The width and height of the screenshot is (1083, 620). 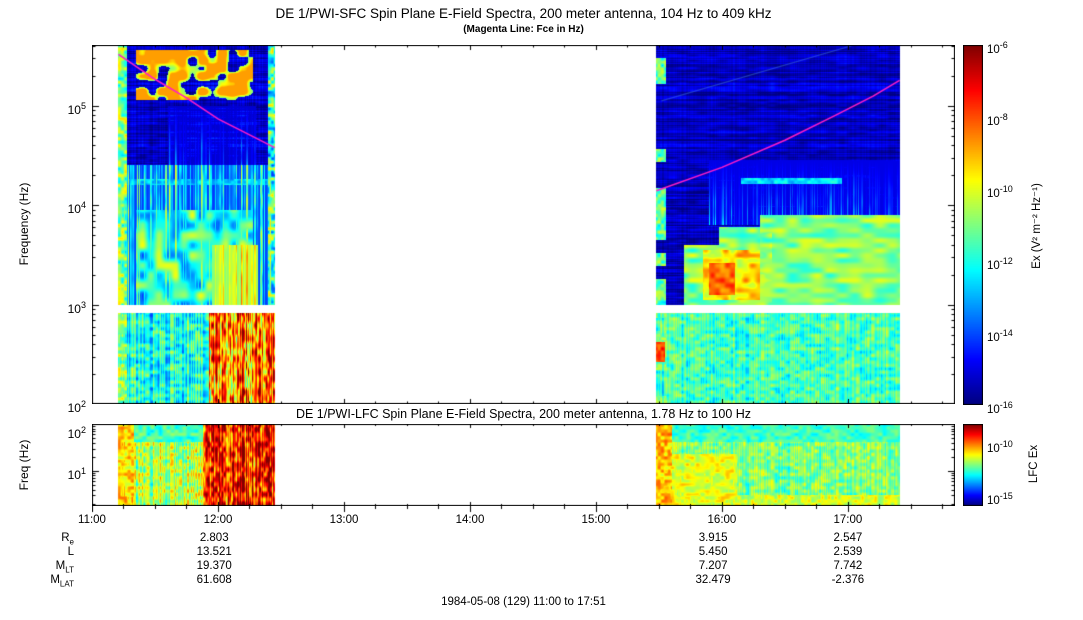 What do you see at coordinates (1000, 447) in the screenshot?
I see `lfc-colorbar-tick-label: 10-10` at bounding box center [1000, 447].